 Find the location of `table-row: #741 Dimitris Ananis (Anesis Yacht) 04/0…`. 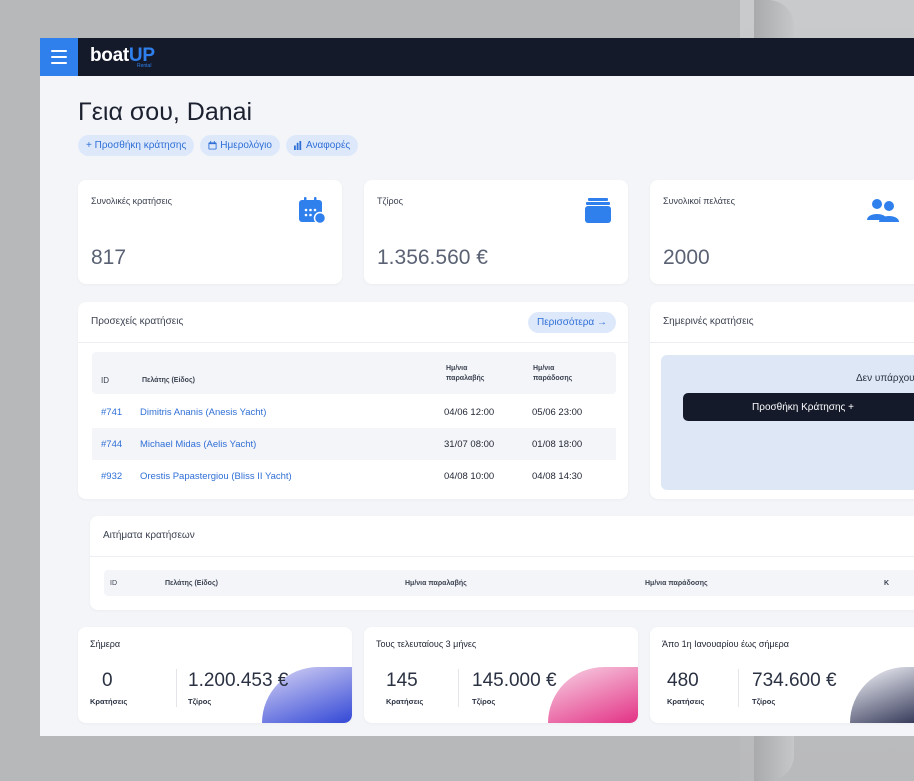

table-row: #741 Dimitris Ananis (Anesis Yacht) 04/0… is located at coordinates (354, 412).